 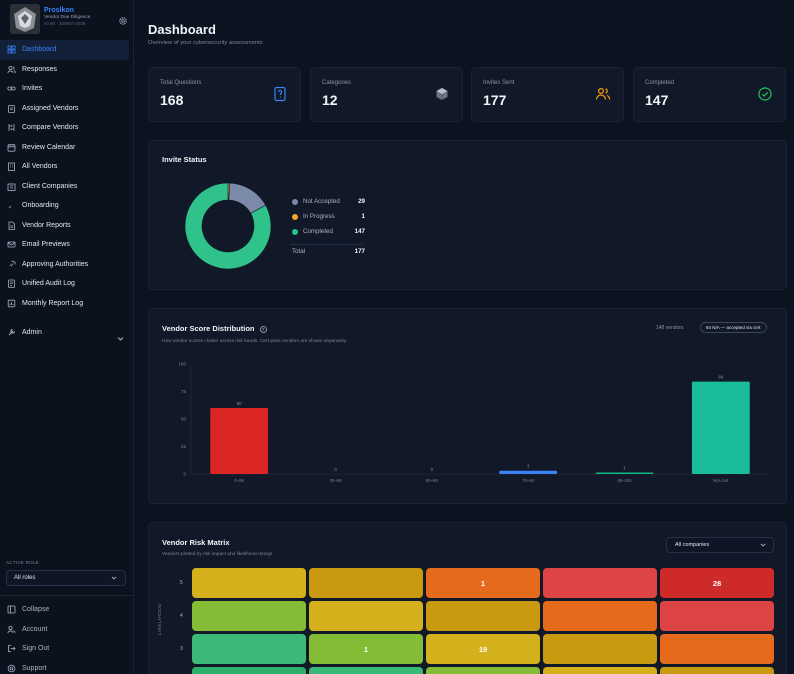 What do you see at coordinates (181, 649) in the screenshot?
I see `matrix-row-label: 3` at bounding box center [181, 649].